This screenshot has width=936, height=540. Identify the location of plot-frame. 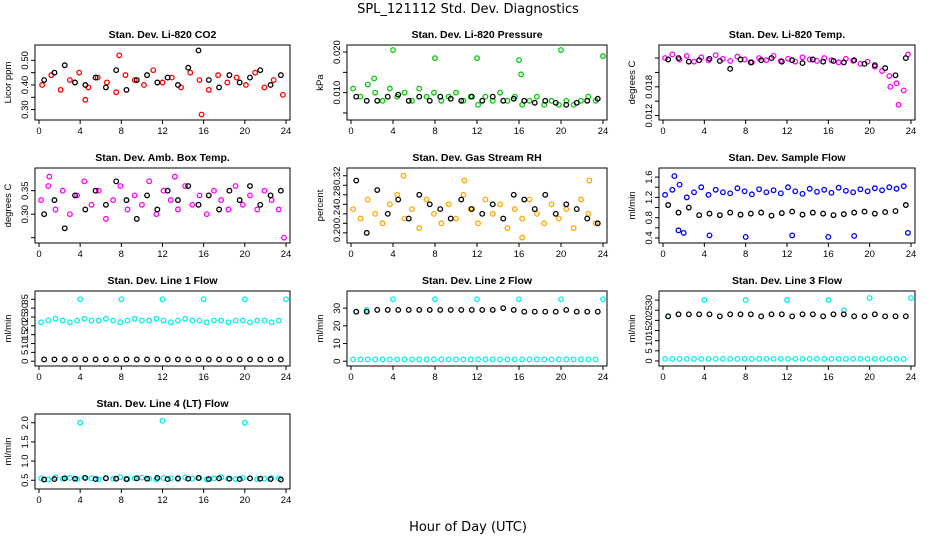
(162, 205).